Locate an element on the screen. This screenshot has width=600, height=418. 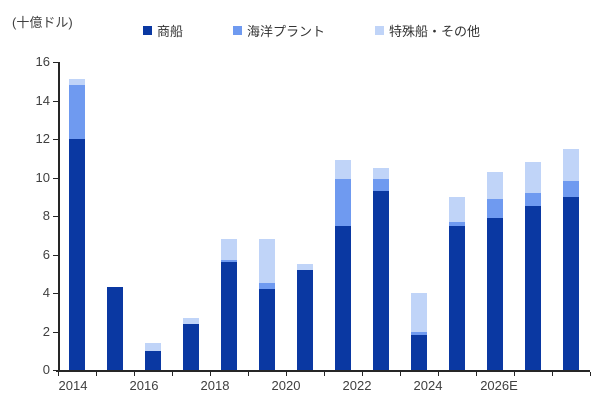
bar-segment-特殊船・その他-2024 is located at coordinates (457, 209).